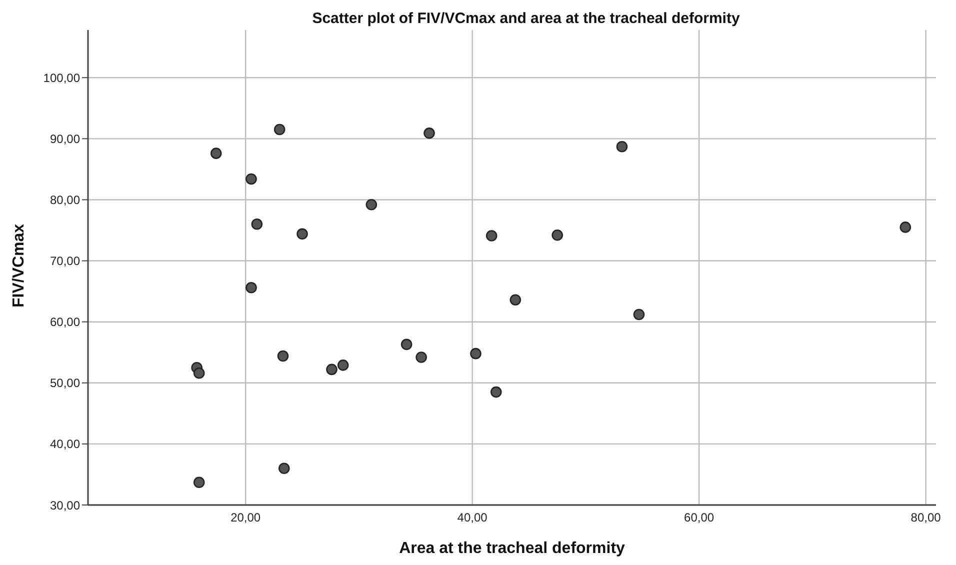  What do you see at coordinates (65, 383) in the screenshot?
I see `y-tick-label: 50,00` at bounding box center [65, 383].